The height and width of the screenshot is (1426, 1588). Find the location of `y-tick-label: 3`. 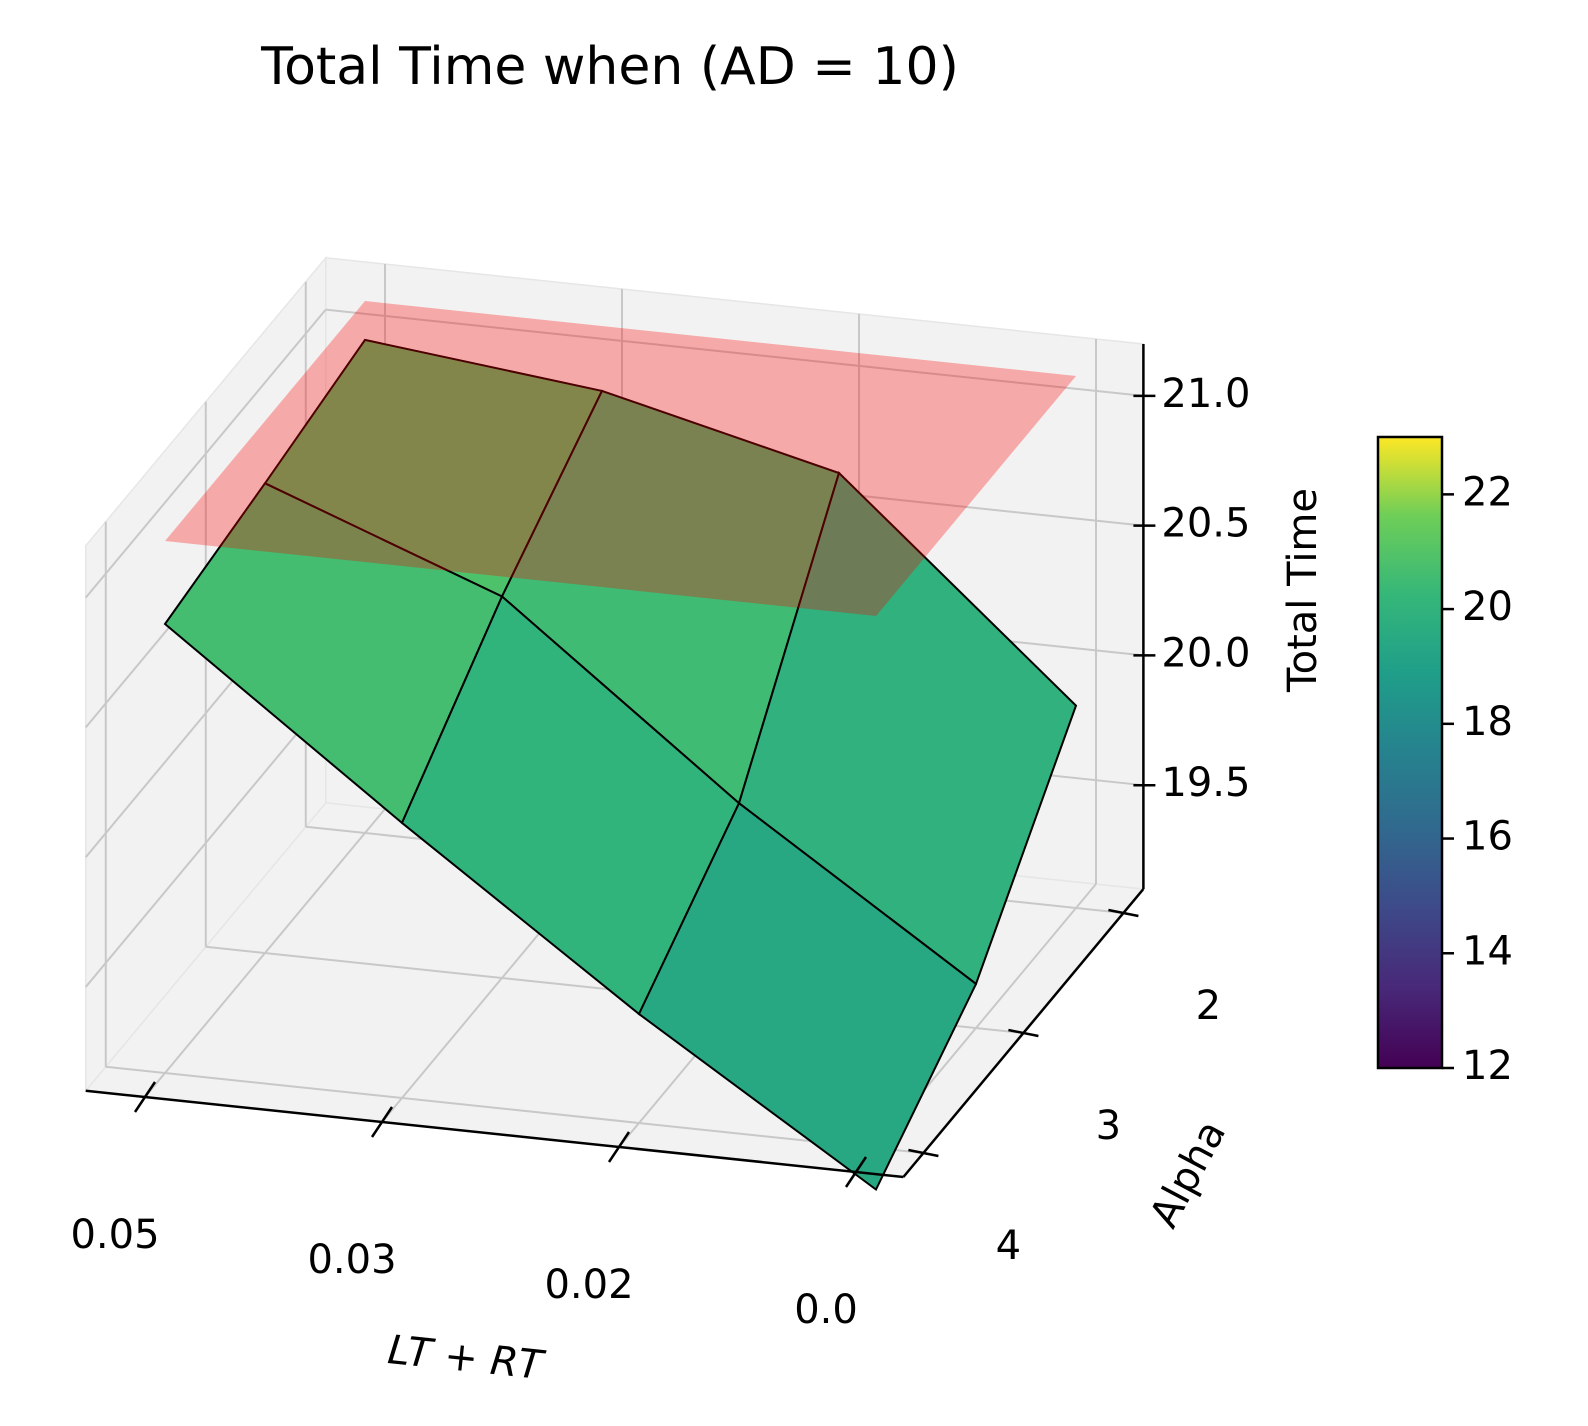

y-tick-label: 3 is located at coordinates (1108, 1126).